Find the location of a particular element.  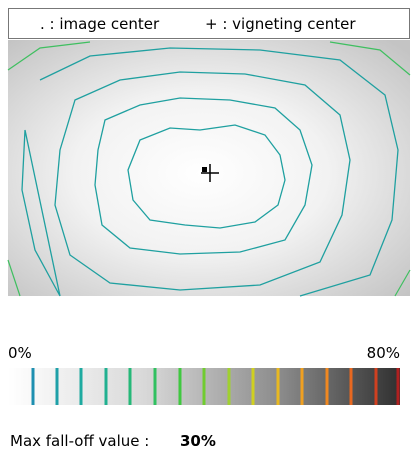

color-scale is located at coordinates (204, 386).